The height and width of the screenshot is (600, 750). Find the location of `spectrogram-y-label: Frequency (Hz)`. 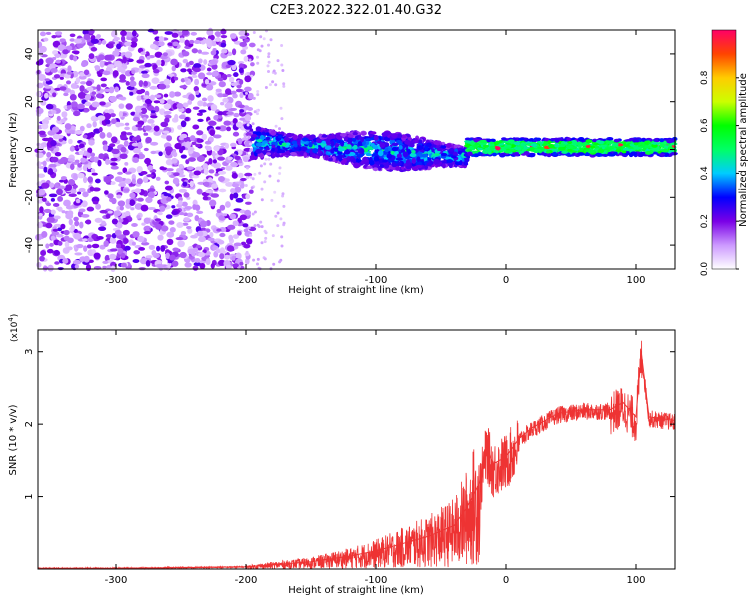

spectrogram-y-label: Frequency (Hz) is located at coordinates (13, 150).